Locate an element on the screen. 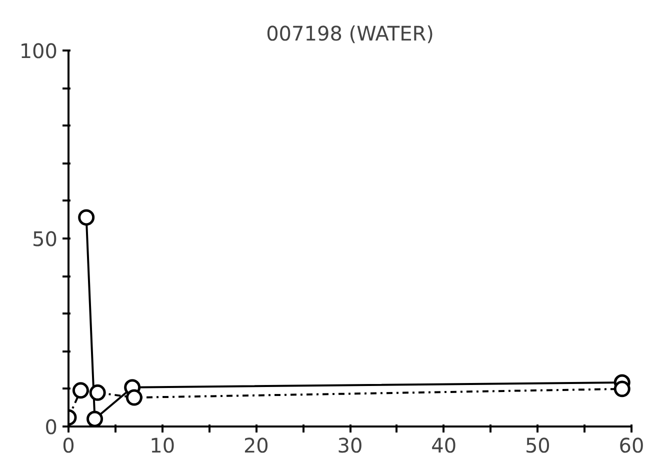  x-tick-label: 50 is located at coordinates (537, 446).